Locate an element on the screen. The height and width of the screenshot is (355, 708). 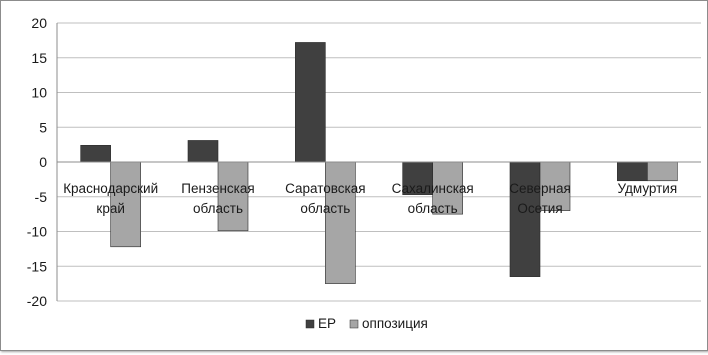
y-tick-label: 5 is located at coordinates (43, 127).